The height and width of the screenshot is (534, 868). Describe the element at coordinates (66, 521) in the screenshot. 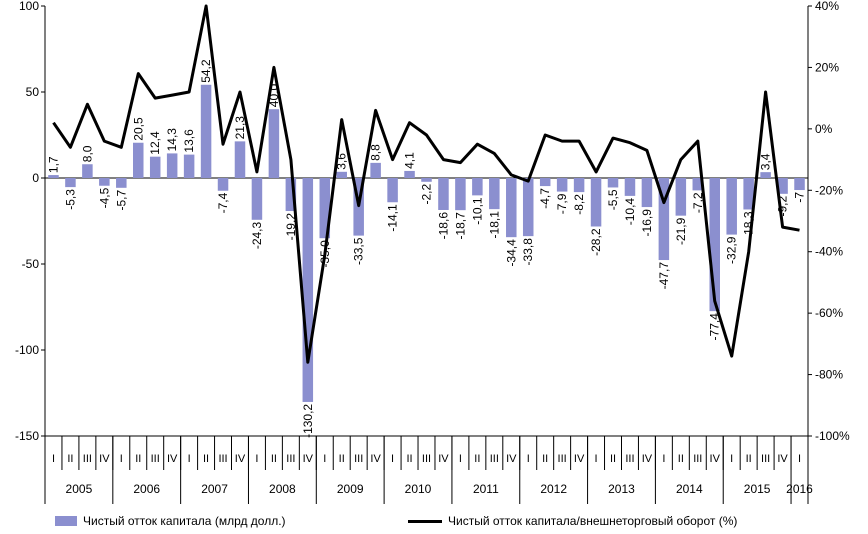

I see `legend-bar-swatch` at that location.